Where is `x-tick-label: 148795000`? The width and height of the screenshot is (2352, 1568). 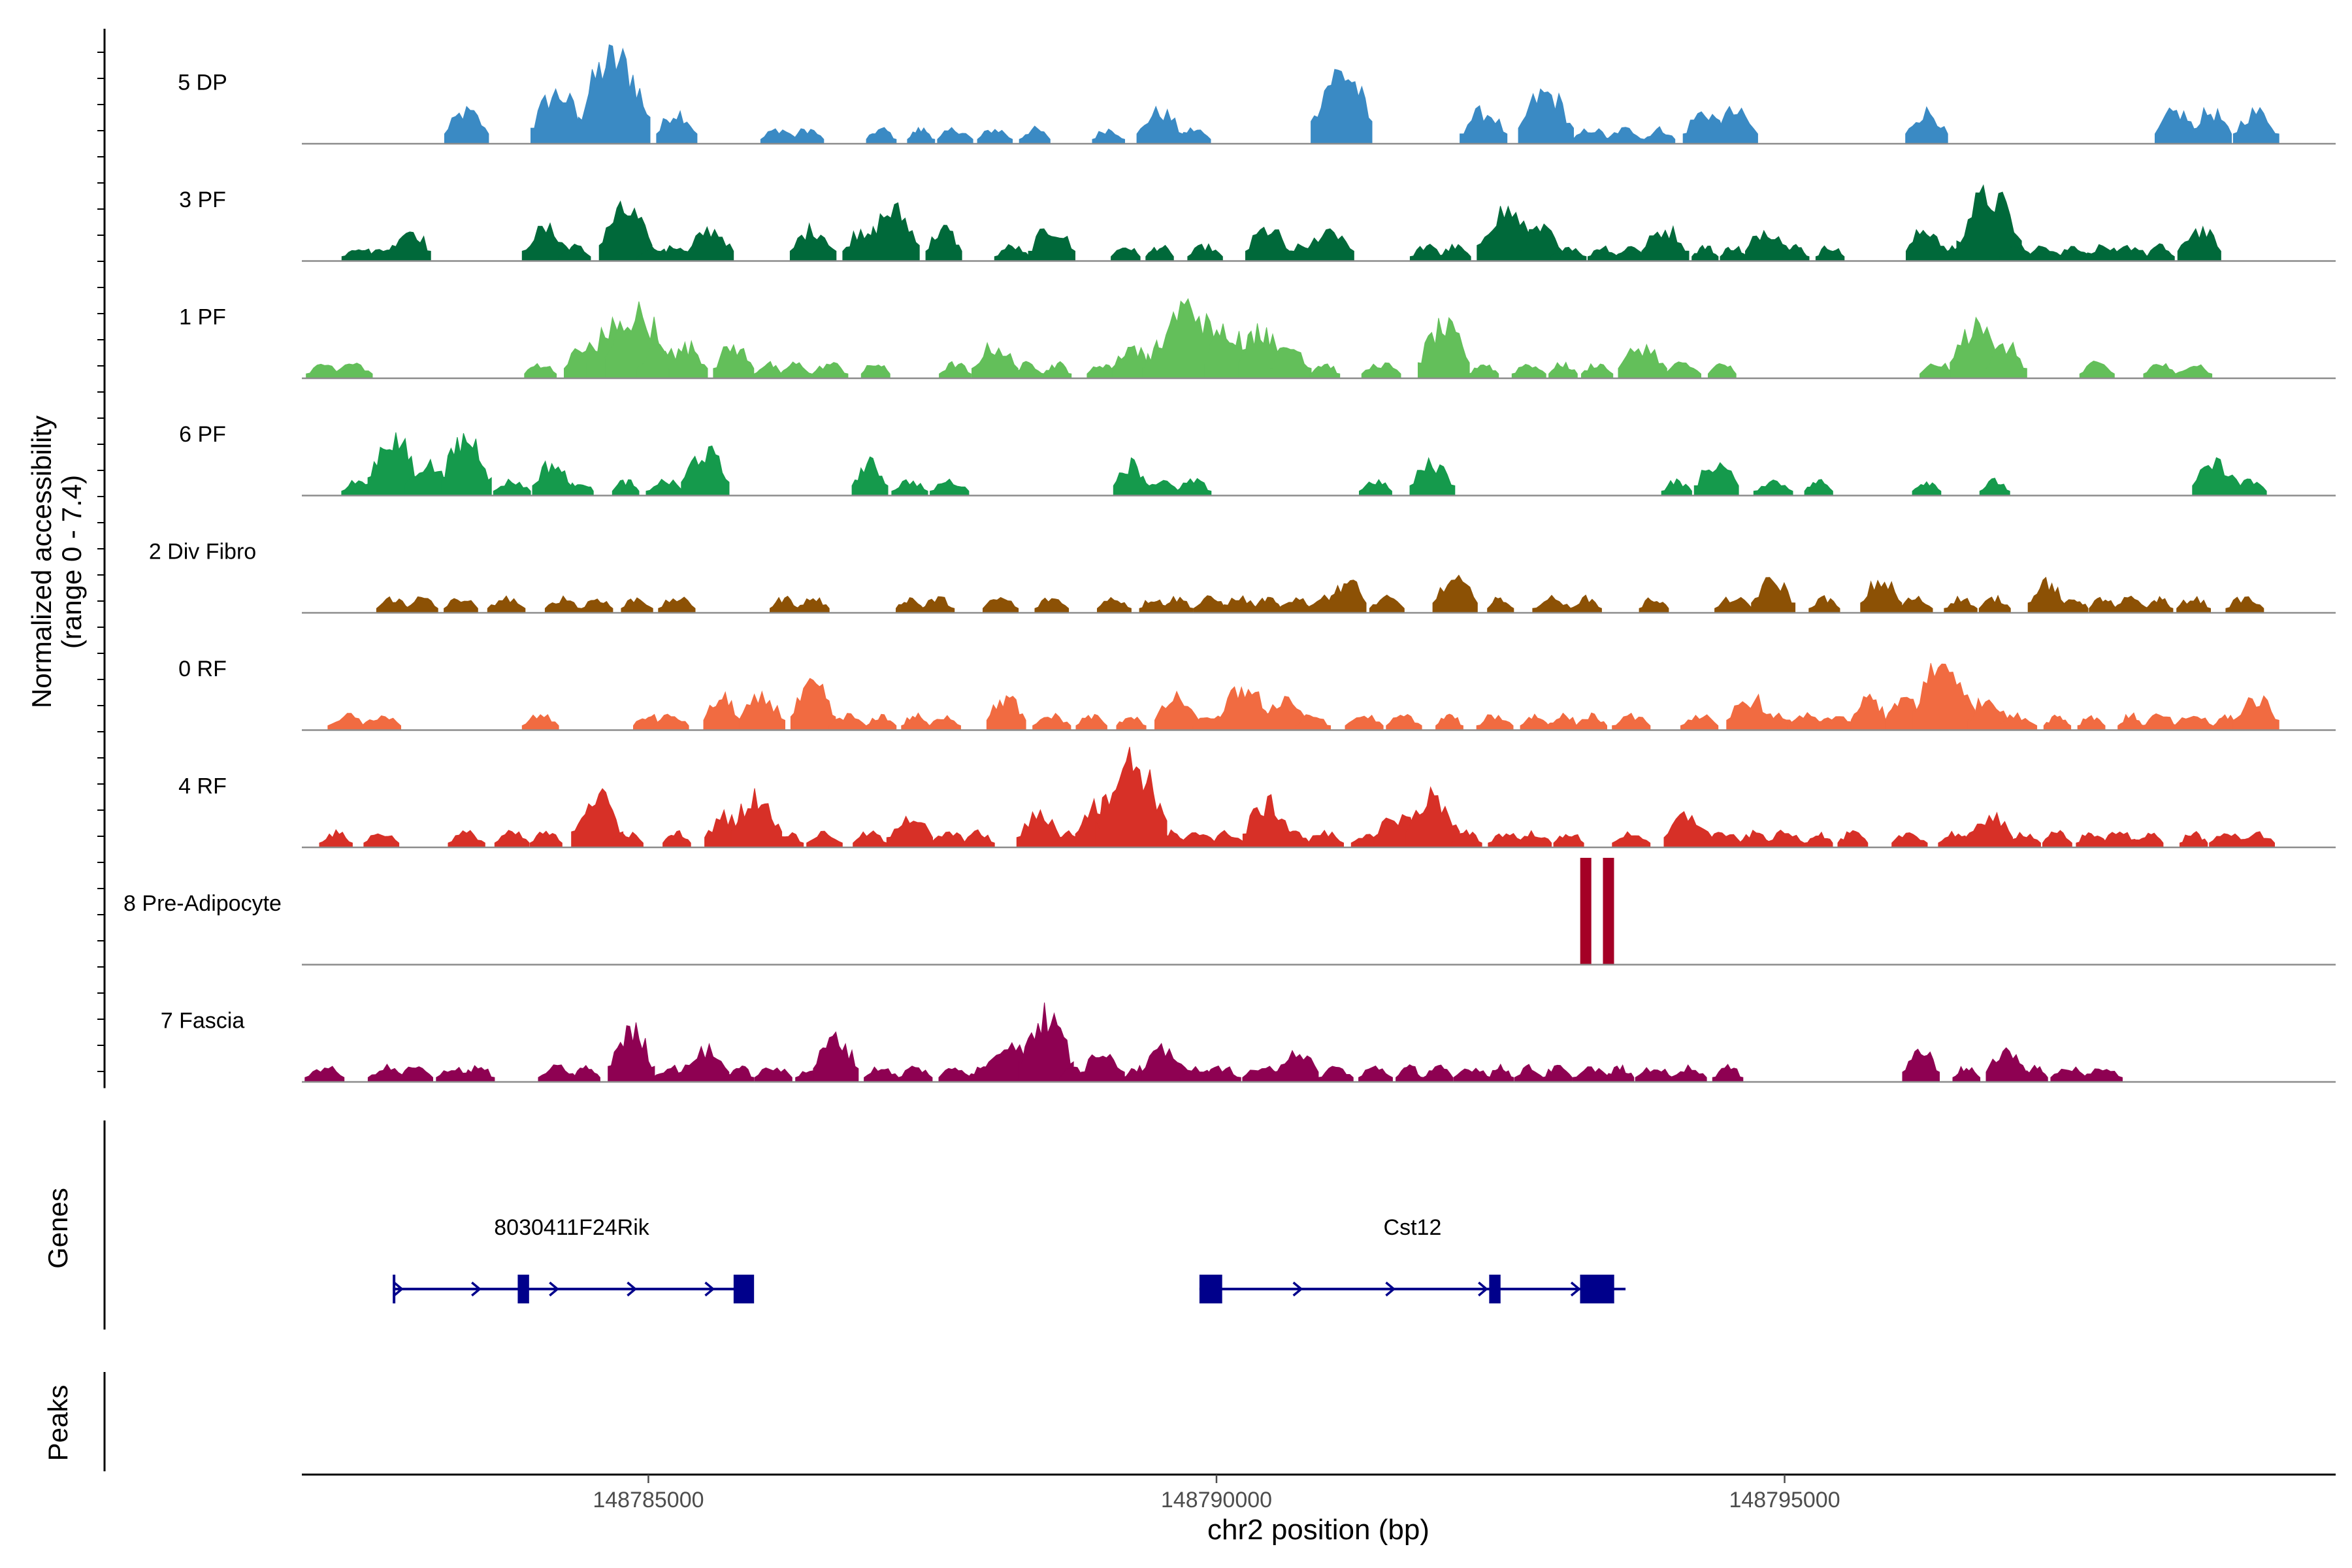
x-tick-label: 148795000 is located at coordinates (1784, 1500).